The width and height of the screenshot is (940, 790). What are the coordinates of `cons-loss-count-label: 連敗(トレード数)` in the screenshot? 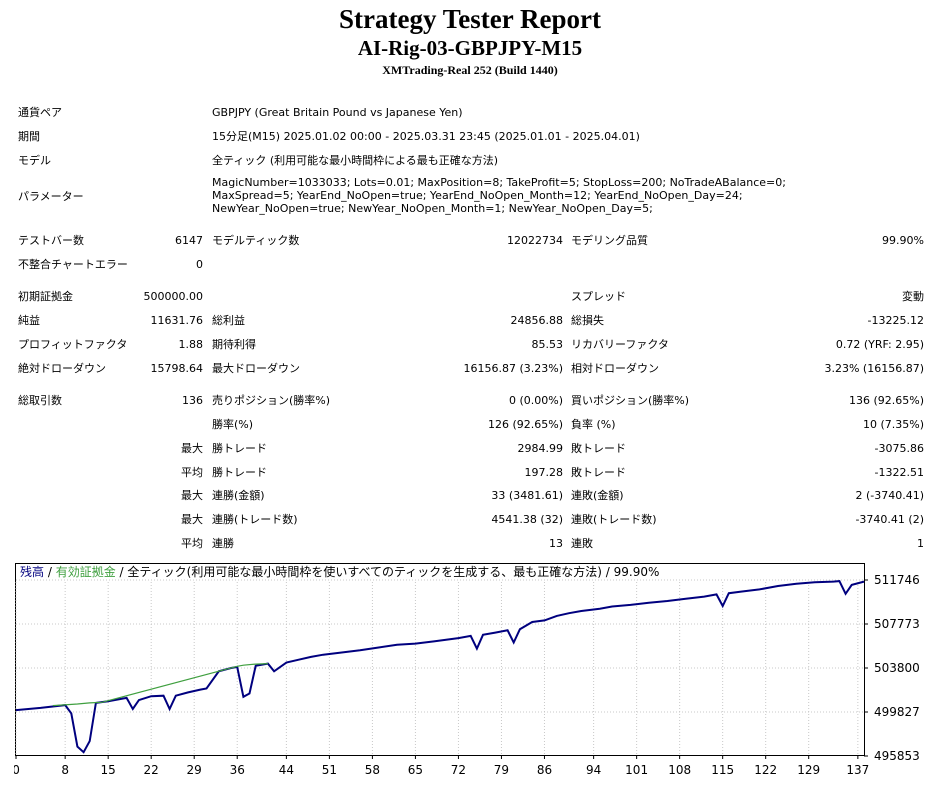 It's located at (614, 519).